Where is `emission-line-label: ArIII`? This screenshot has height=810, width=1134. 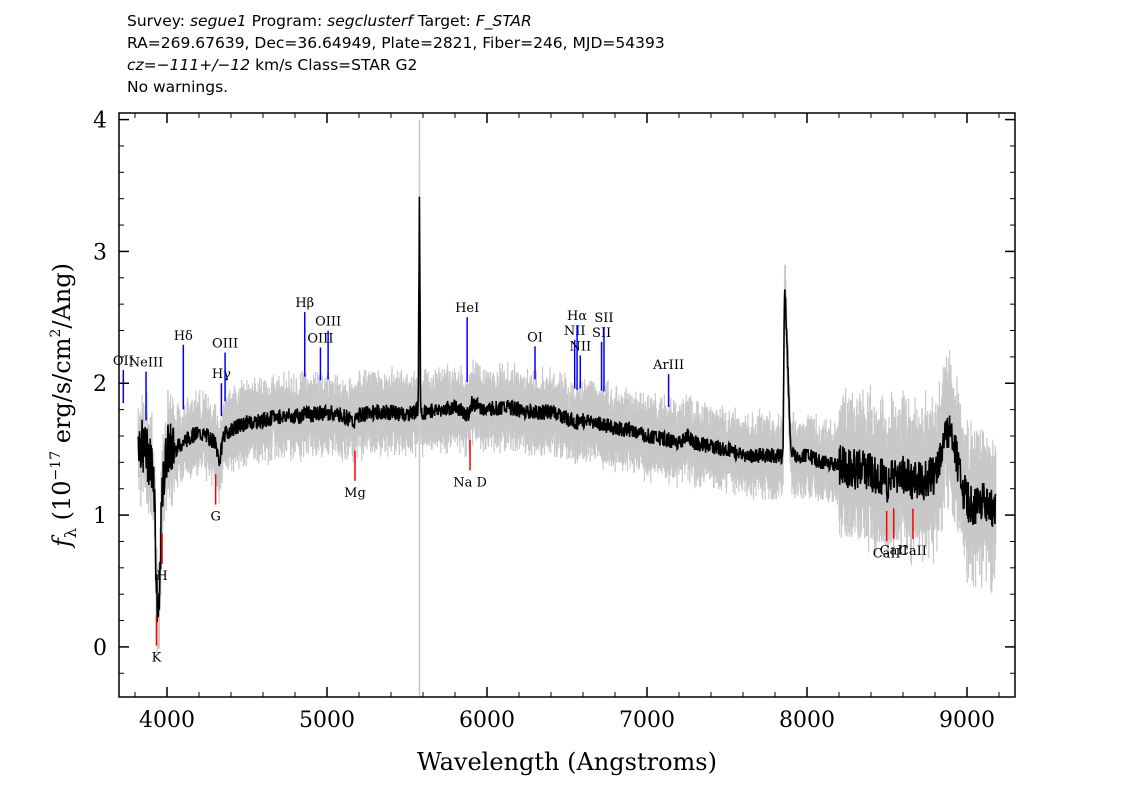
emission-line-label: ArIII is located at coordinates (668, 365).